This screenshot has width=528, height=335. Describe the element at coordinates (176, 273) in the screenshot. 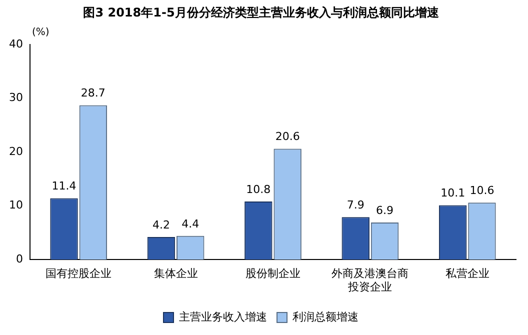

I see `x-tick-label: 集体企业` at that location.